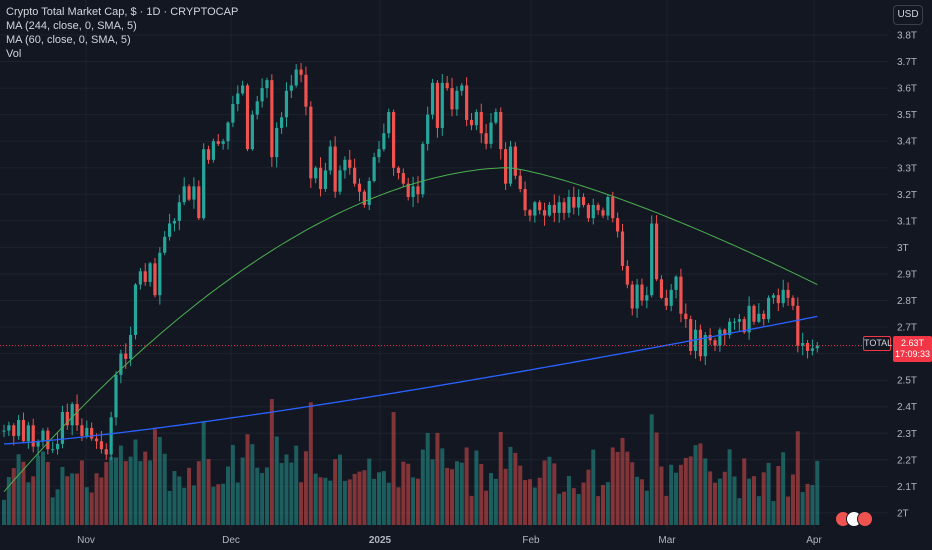 The width and height of the screenshot is (932, 550). Describe the element at coordinates (231, 540) in the screenshot. I see `x-tick-label: Dec` at that location.